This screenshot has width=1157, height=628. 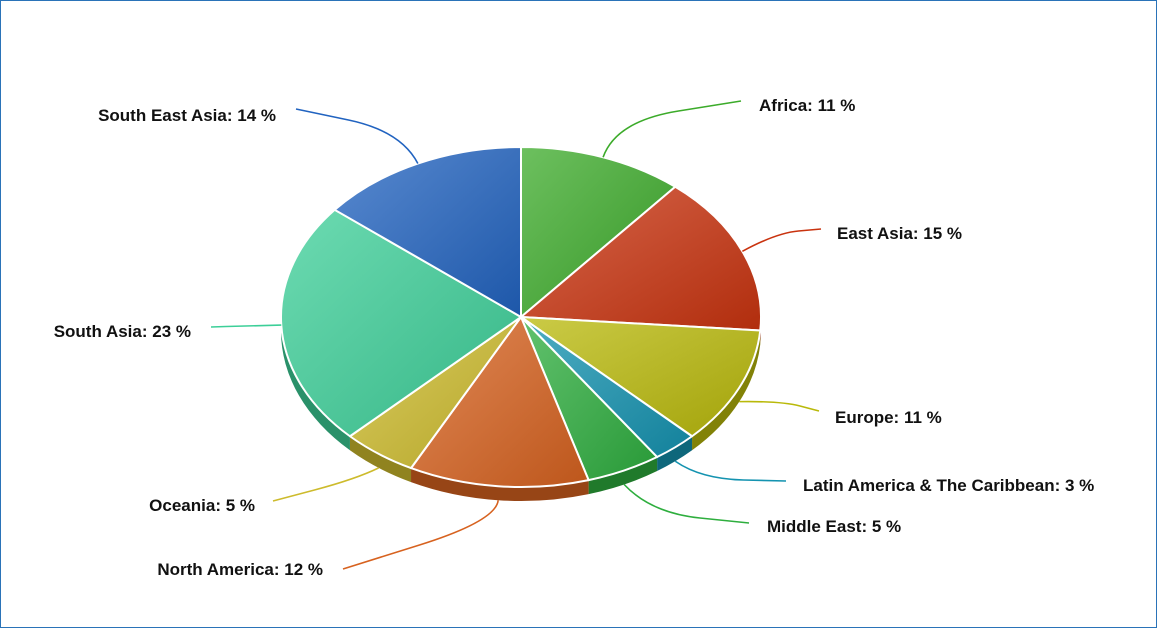 I want to click on leader-line-south-east-asia, so click(x=357, y=136).